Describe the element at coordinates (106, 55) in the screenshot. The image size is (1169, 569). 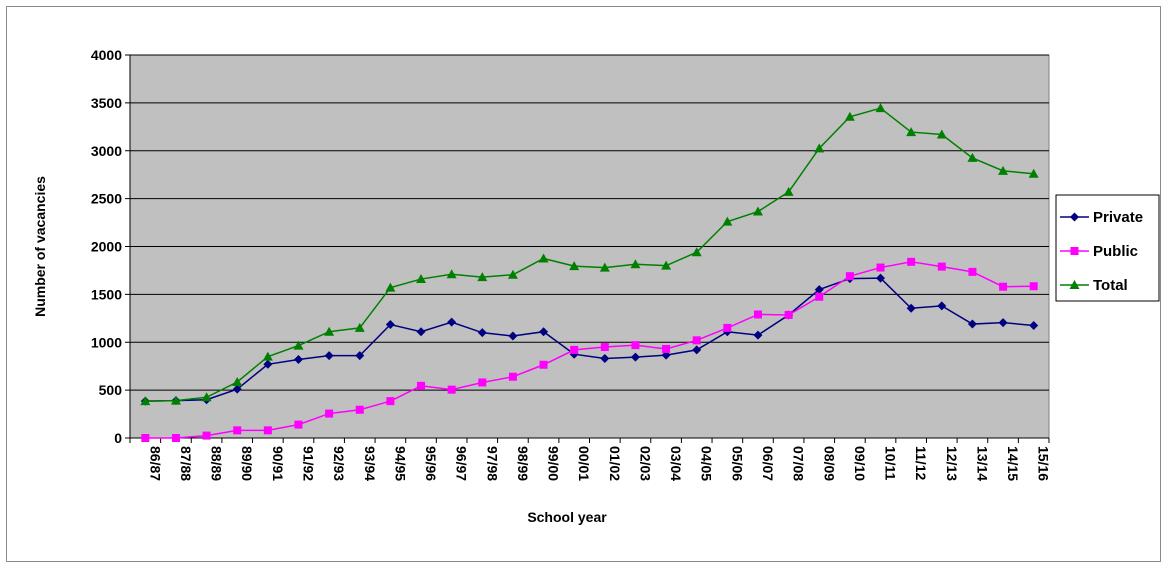
I see `y-tick-label: 4000` at that location.